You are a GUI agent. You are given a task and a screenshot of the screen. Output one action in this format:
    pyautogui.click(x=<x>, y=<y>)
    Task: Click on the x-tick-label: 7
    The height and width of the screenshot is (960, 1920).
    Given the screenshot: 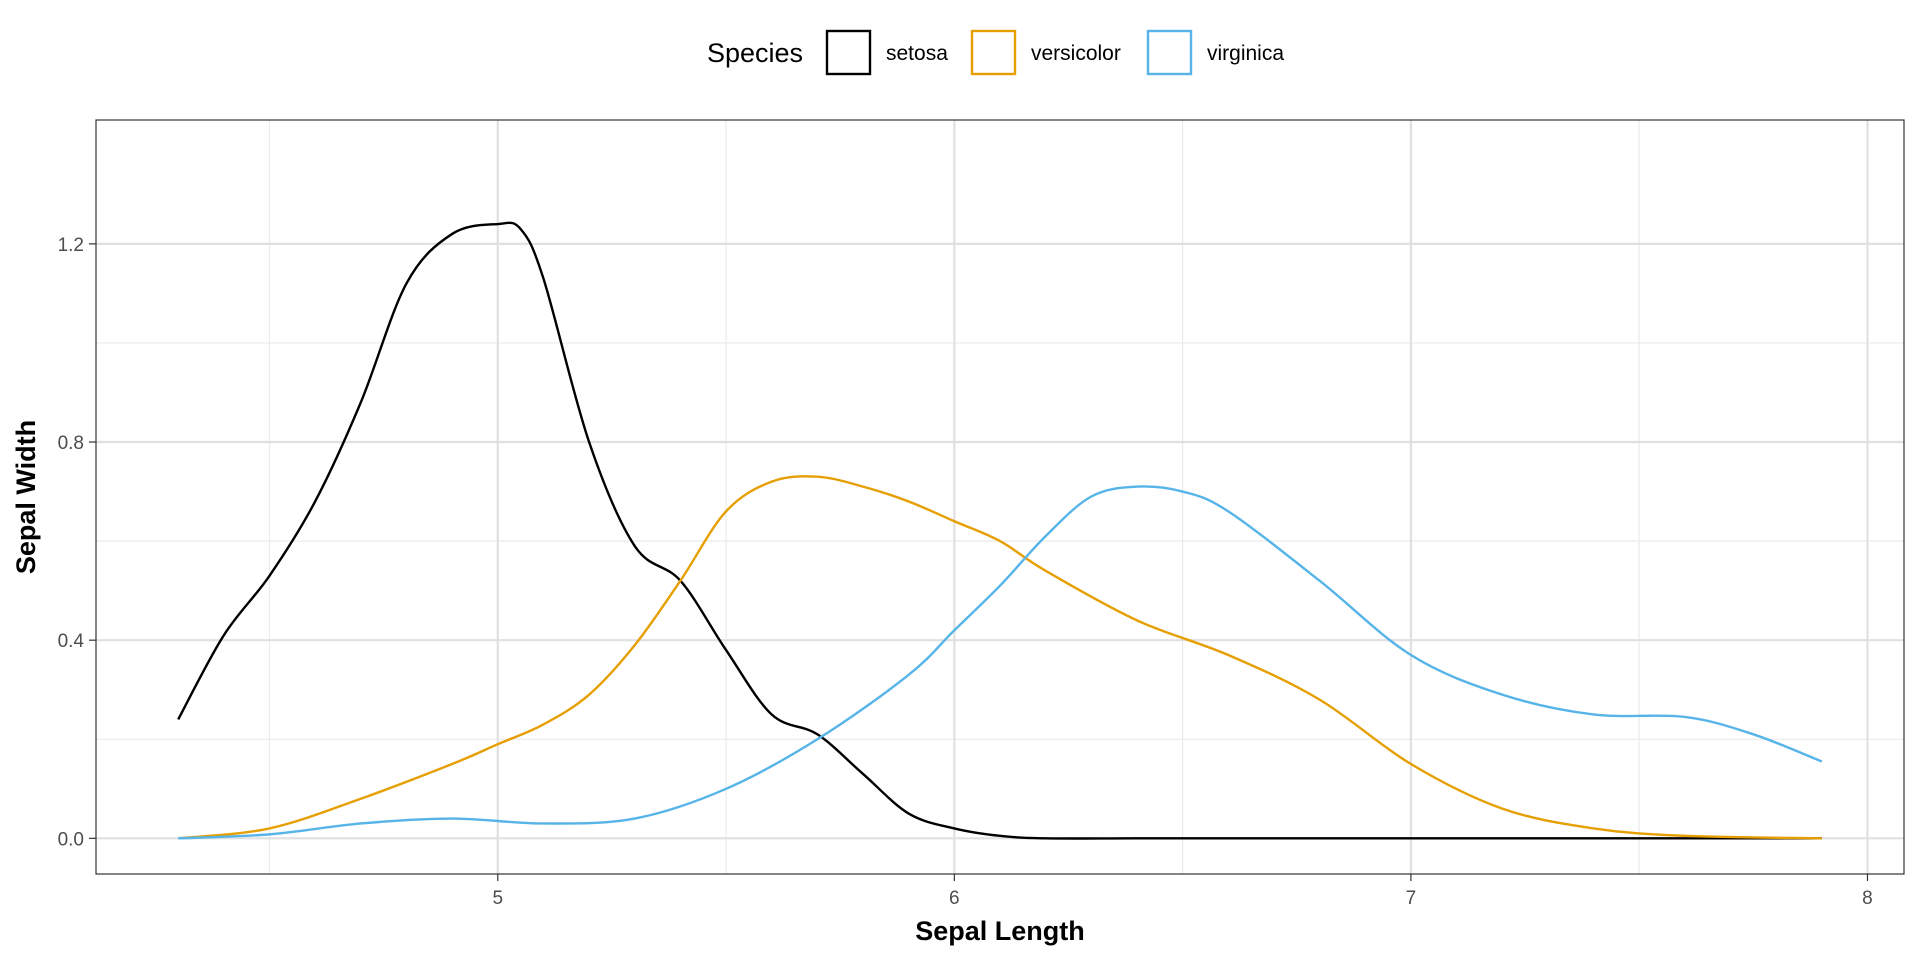 What is the action you would take?
    pyautogui.click(x=1411, y=898)
    